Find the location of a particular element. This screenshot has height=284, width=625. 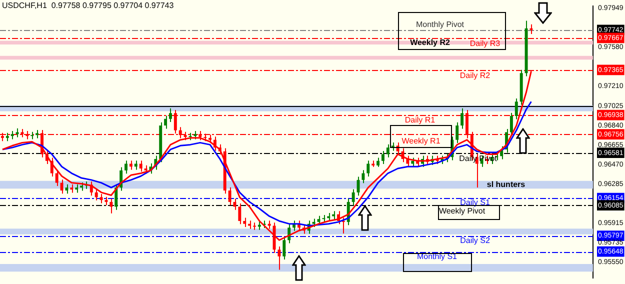

band-label: Weekly R2 is located at coordinates (430, 42).